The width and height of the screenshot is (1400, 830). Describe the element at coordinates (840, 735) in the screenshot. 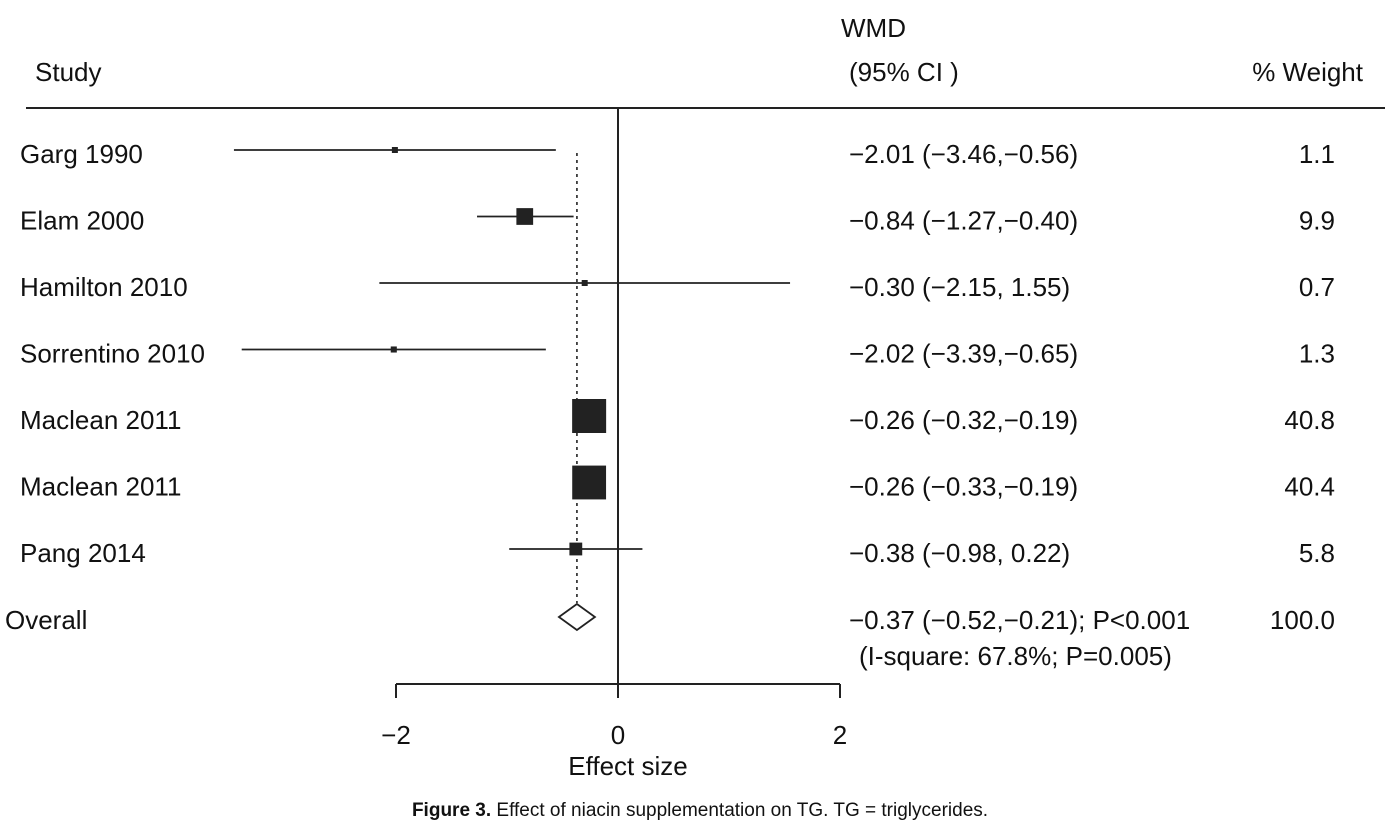

I see `x-tick-label: 2` at that location.